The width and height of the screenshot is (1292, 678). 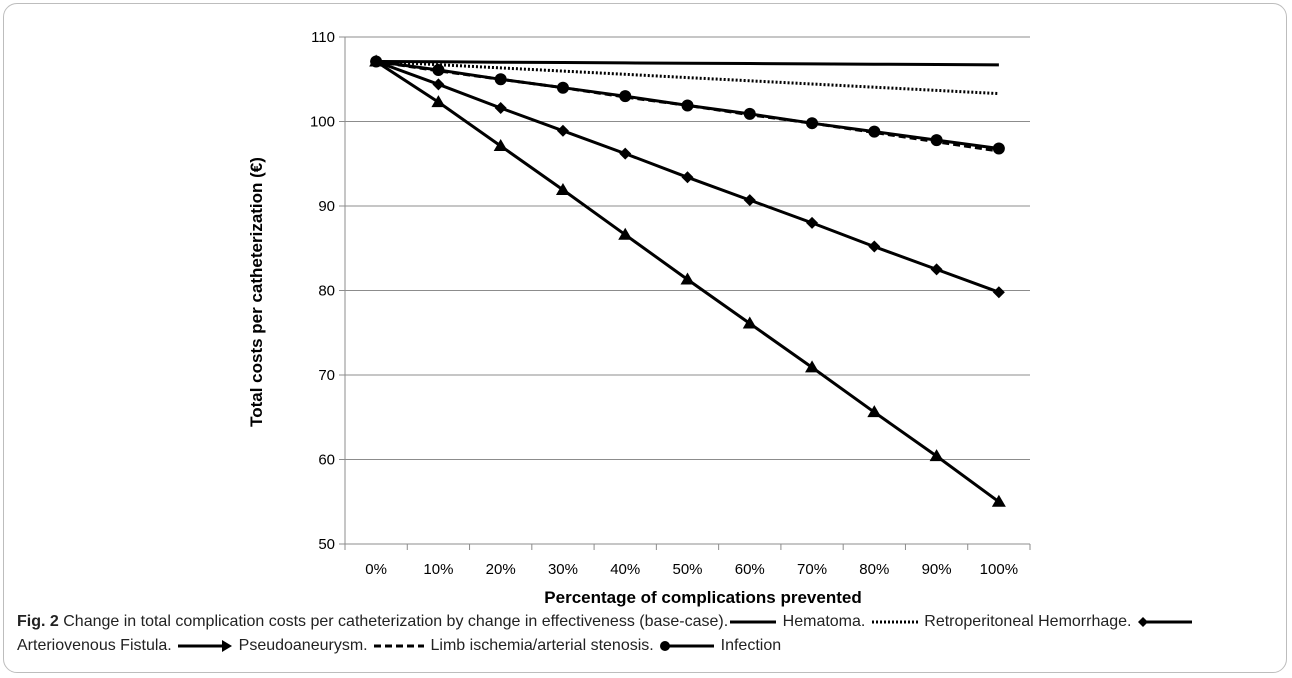 I want to click on legend-infection: Infection, so click(x=751, y=645).